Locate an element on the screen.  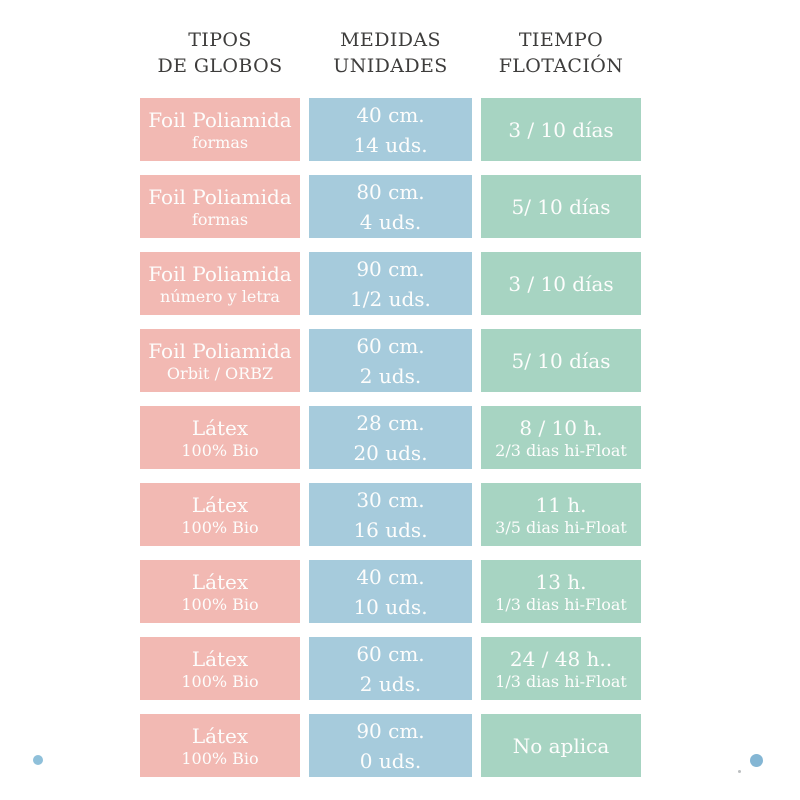
medida-cell: 90 cm. 1/2 uds. is located at coordinates (390, 283).